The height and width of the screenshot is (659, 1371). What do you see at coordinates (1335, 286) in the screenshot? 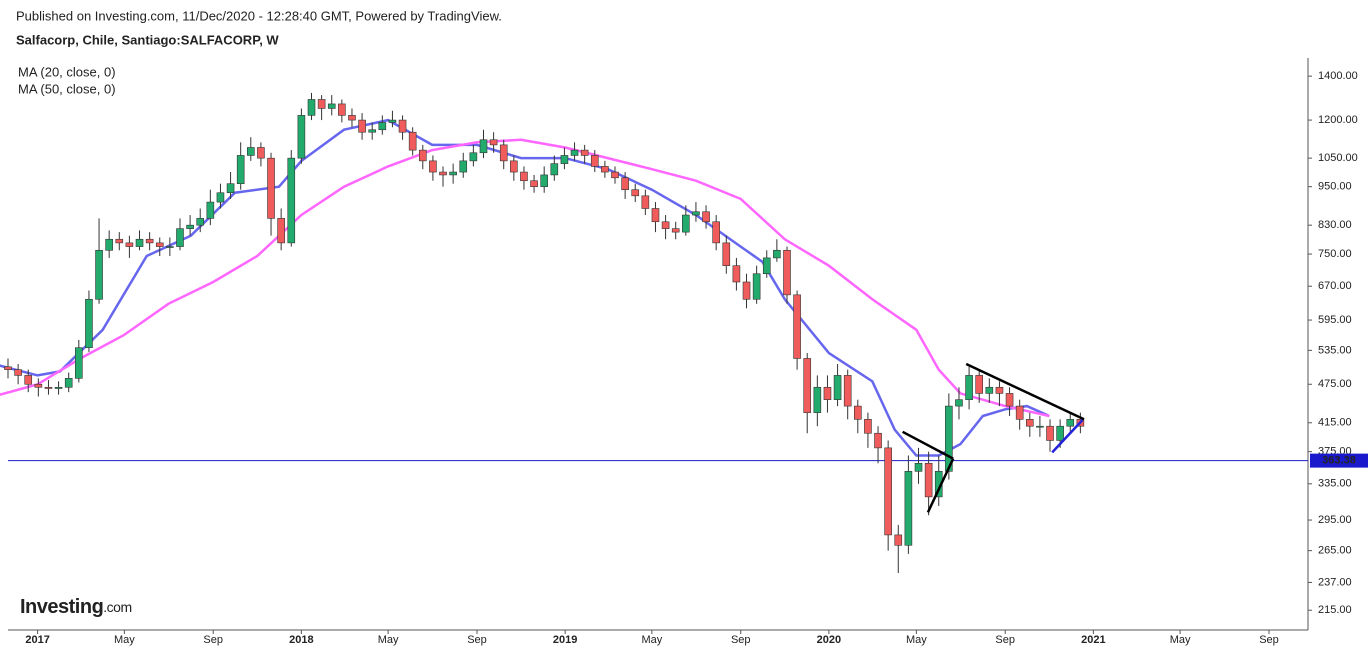
I see `y-tick-label: 670.00` at bounding box center [1335, 286].